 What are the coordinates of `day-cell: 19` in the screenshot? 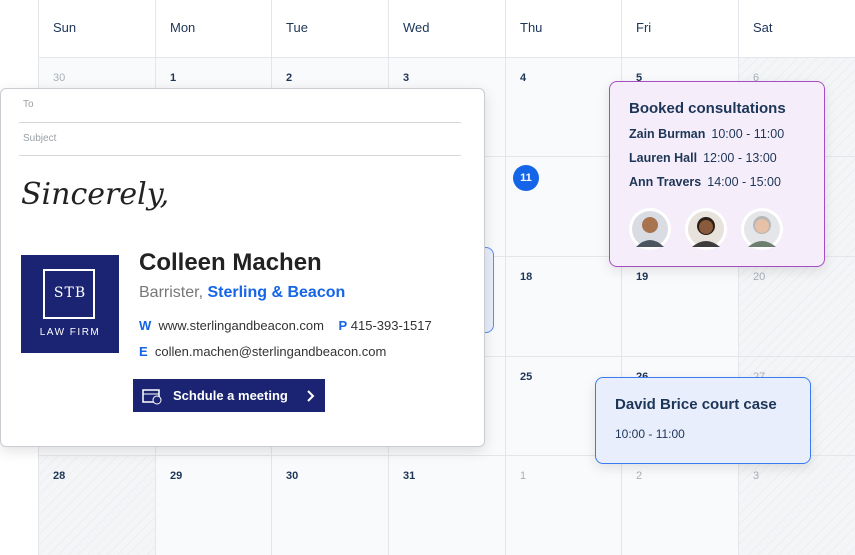 It's located at (679, 307).